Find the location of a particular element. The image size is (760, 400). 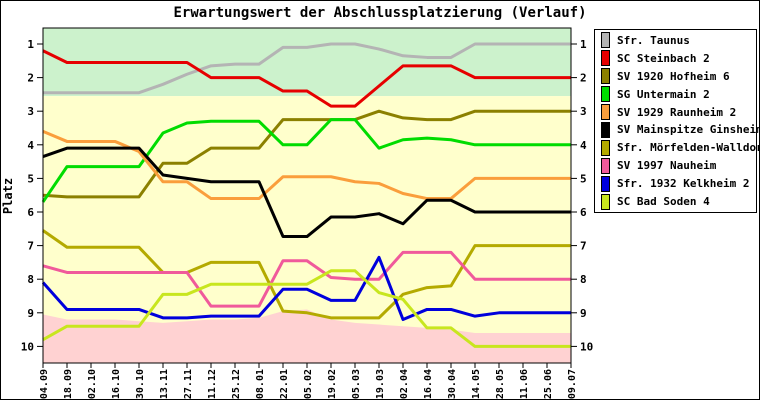

y-tick-label-left: 3 is located at coordinates (30, 111).